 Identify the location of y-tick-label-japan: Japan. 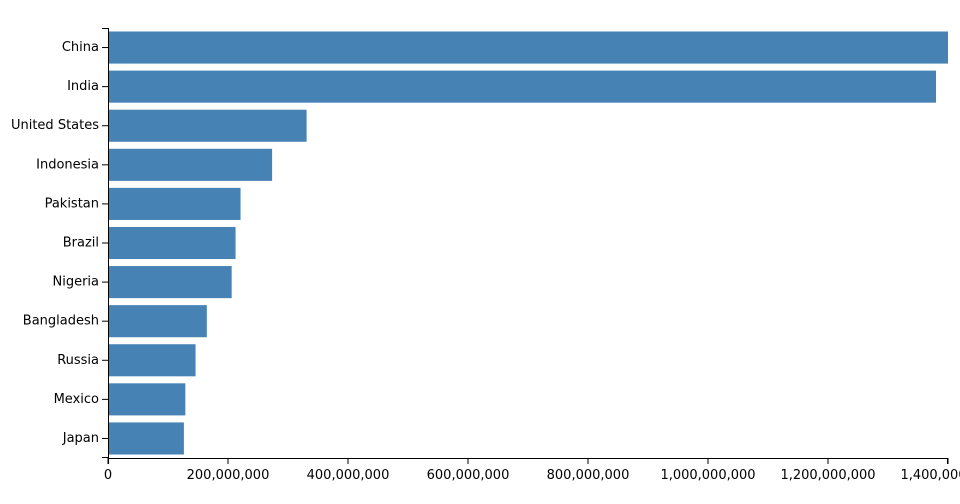
(80, 438).